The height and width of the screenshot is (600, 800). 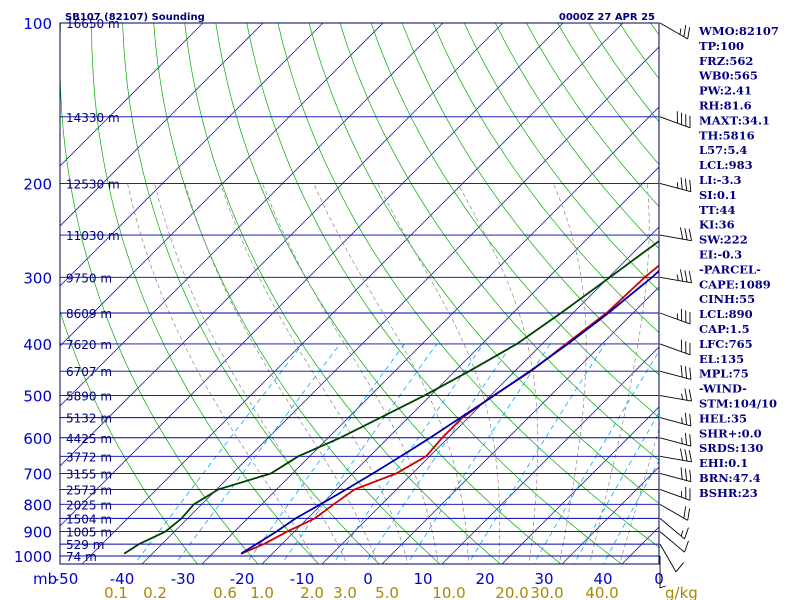 I want to click on index-entry: MAXT:34.1, so click(x=734, y=120).